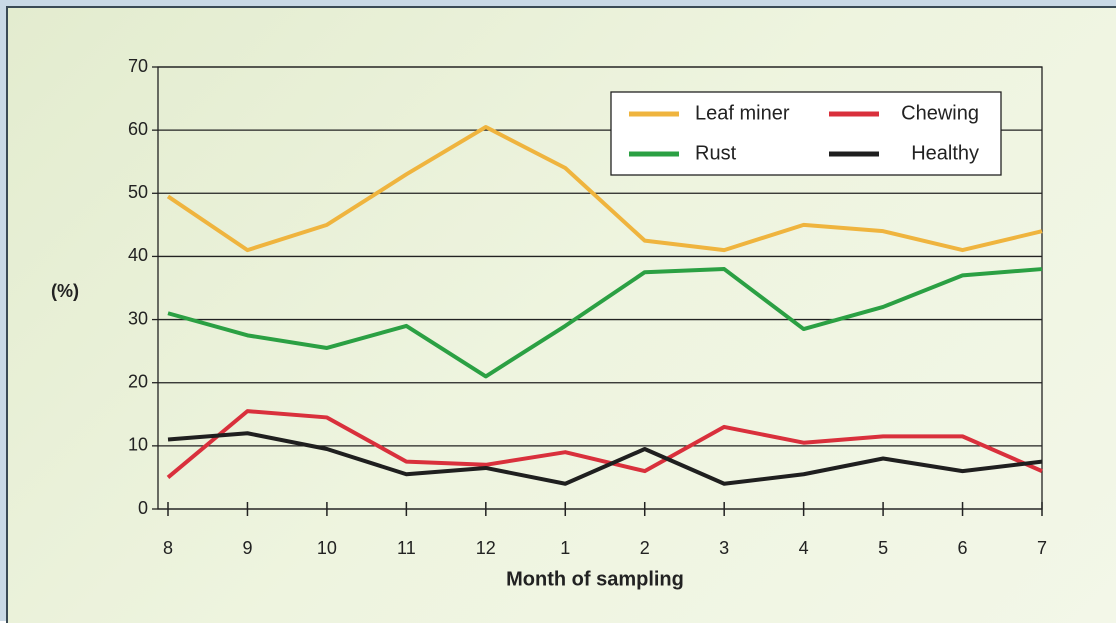 This screenshot has height=623, width=1116. Describe the element at coordinates (138, 445) in the screenshot. I see `y-tick-label: 10` at that location.